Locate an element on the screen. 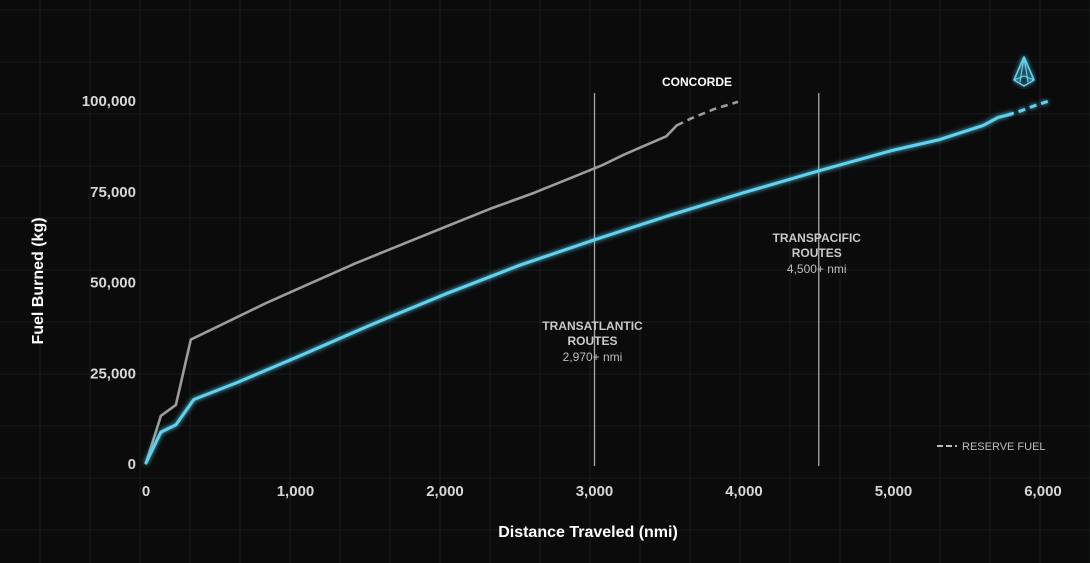  y-tick-label: 75,000 is located at coordinates (113, 192).